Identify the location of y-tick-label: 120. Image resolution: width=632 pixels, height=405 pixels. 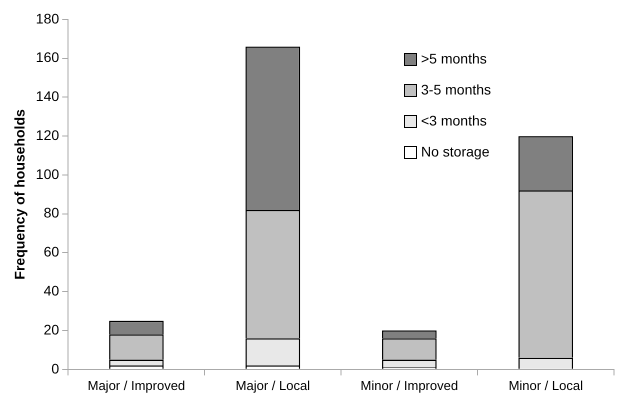
(48, 134).